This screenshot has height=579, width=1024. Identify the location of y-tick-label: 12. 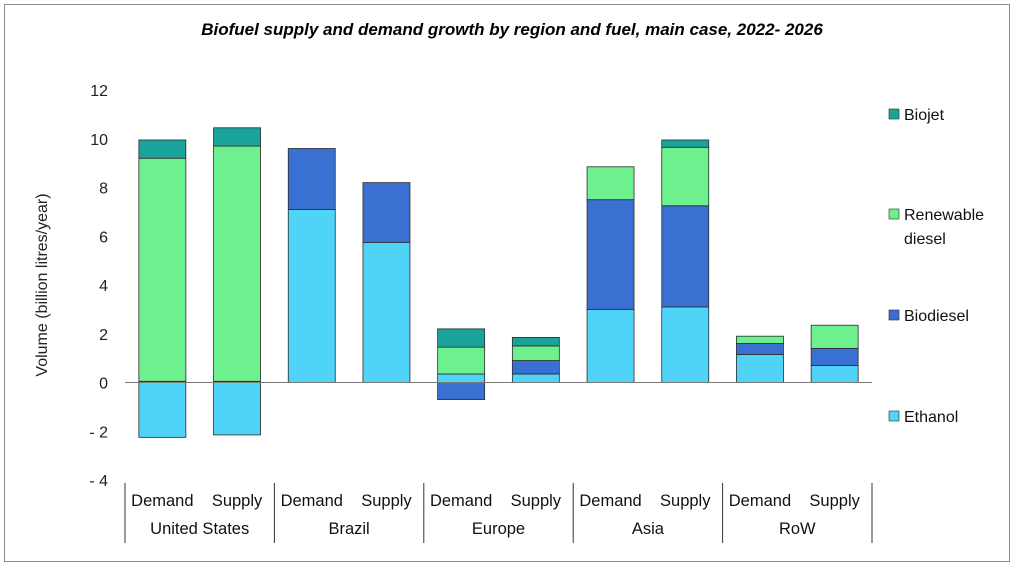
(99, 91).